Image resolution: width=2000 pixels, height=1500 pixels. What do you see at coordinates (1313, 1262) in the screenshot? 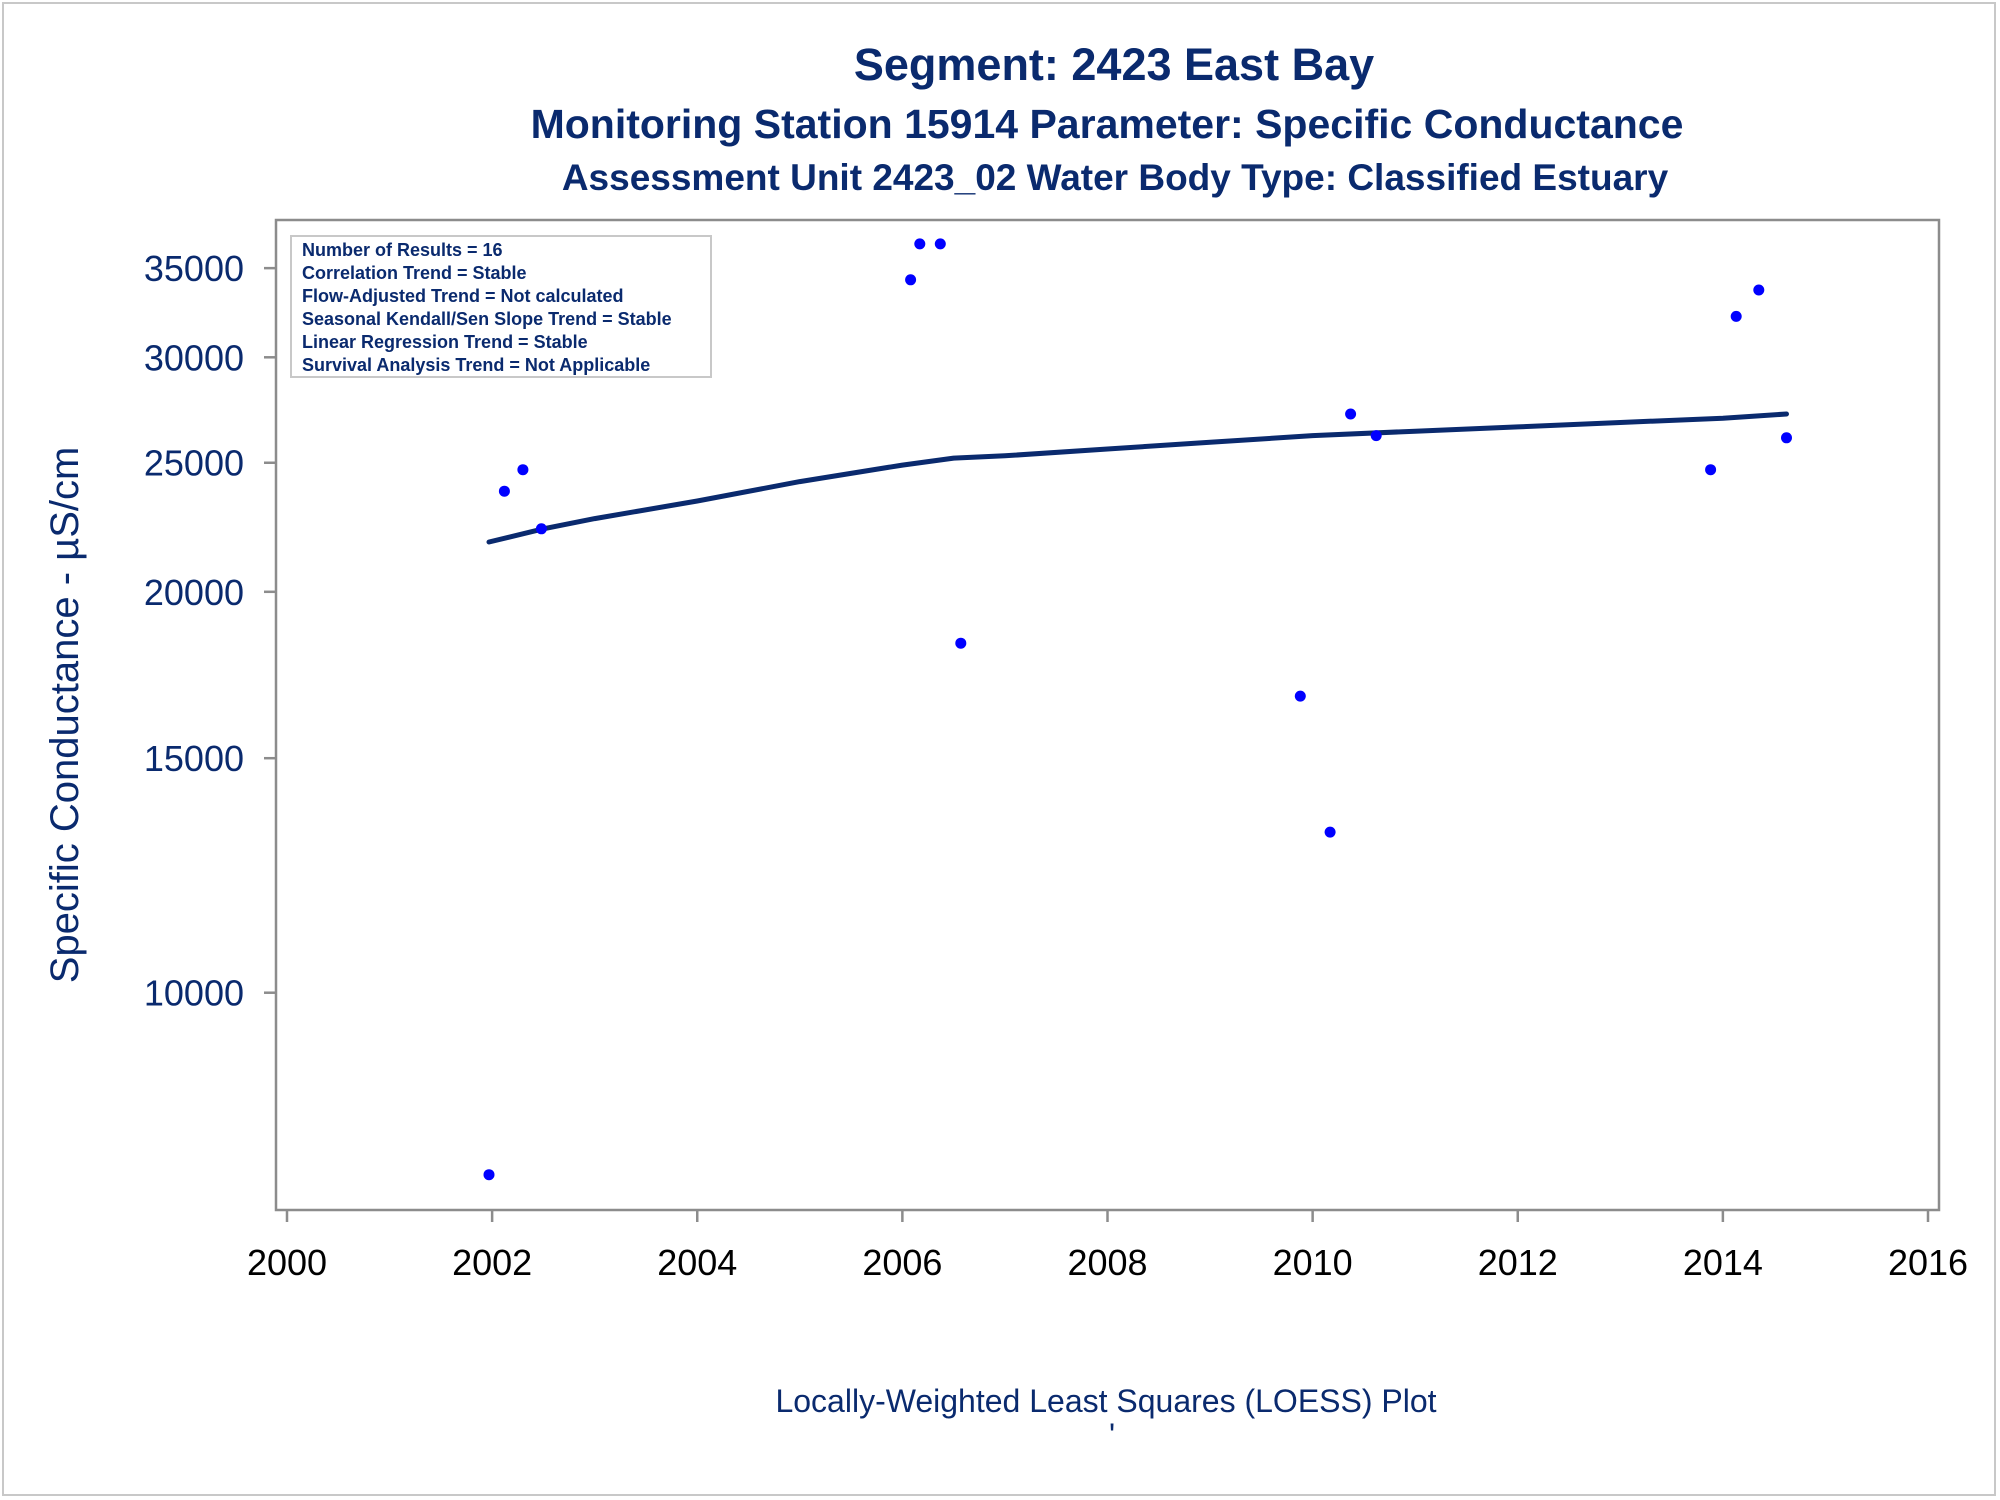
I see `x-tick-label-2010: 2010` at bounding box center [1313, 1262].